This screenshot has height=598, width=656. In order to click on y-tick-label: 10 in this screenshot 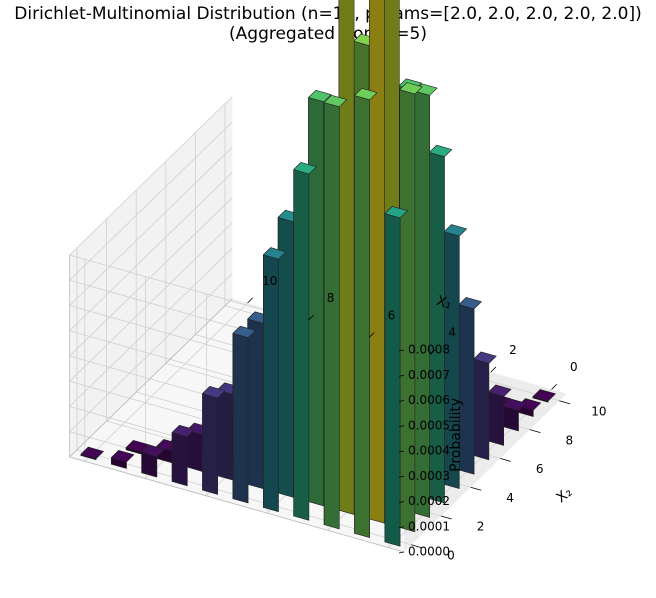, I will do `click(598, 412)`.